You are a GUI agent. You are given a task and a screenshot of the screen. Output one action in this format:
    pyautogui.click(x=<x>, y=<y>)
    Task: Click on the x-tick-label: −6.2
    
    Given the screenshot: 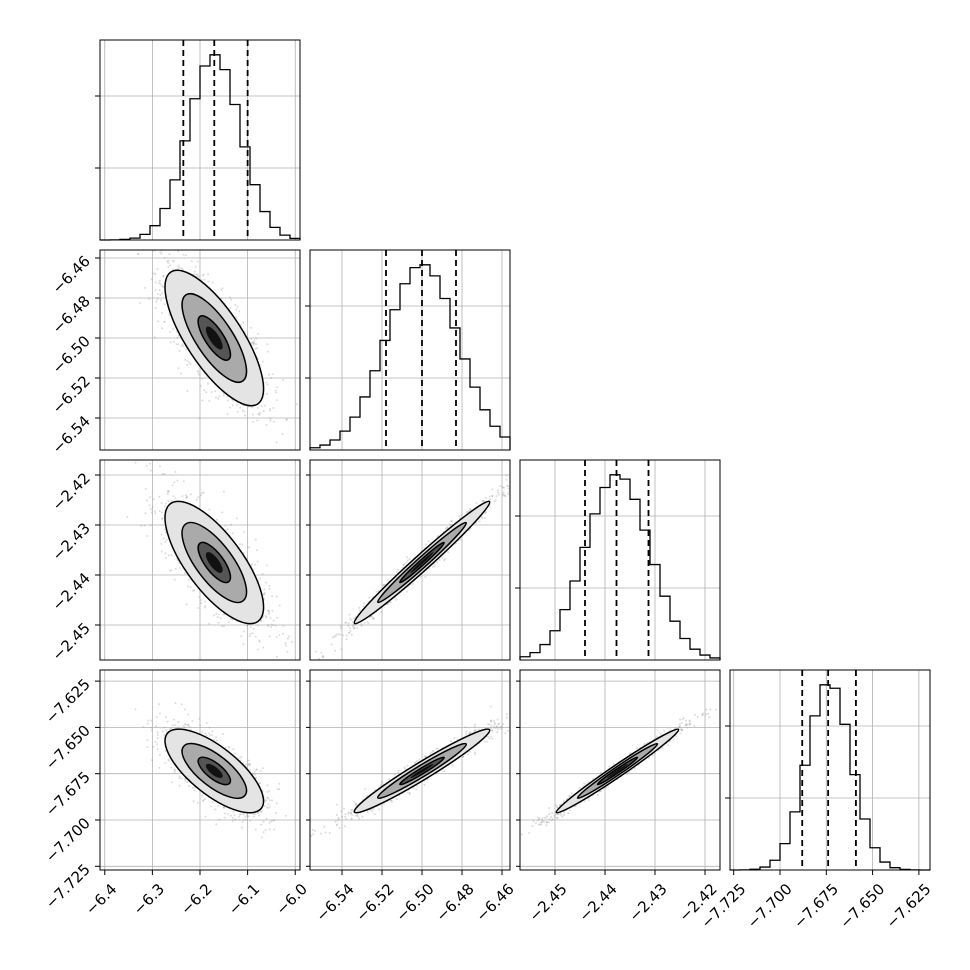 What is the action you would take?
    pyautogui.click(x=196, y=899)
    